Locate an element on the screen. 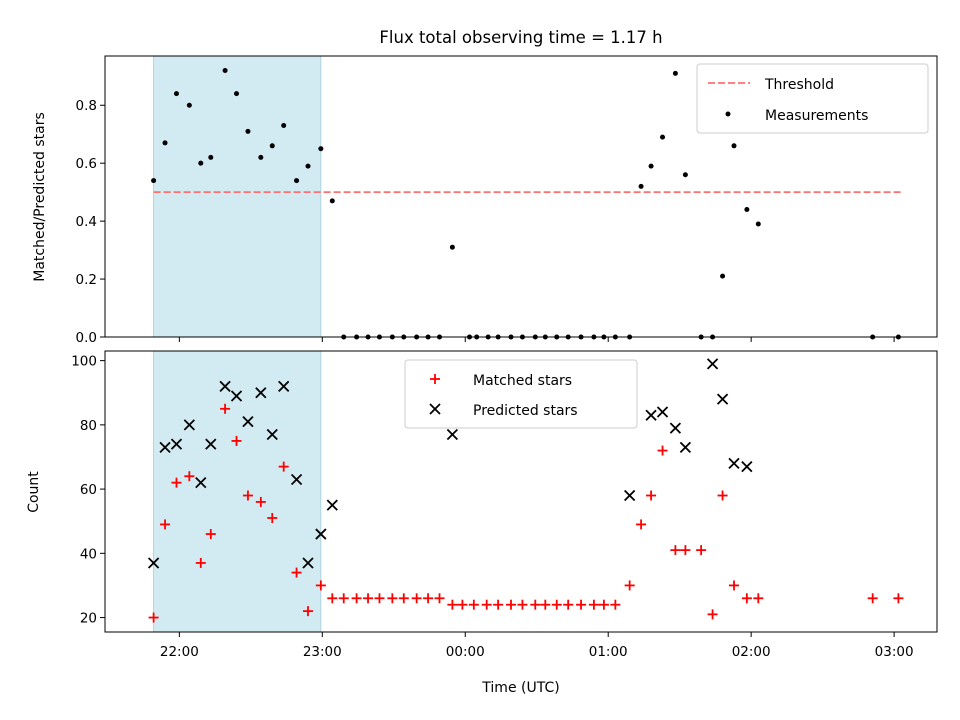 Image resolution: width=960 pixels, height=720 pixels. bottom-xtick-label: 23:00 is located at coordinates (322, 652).